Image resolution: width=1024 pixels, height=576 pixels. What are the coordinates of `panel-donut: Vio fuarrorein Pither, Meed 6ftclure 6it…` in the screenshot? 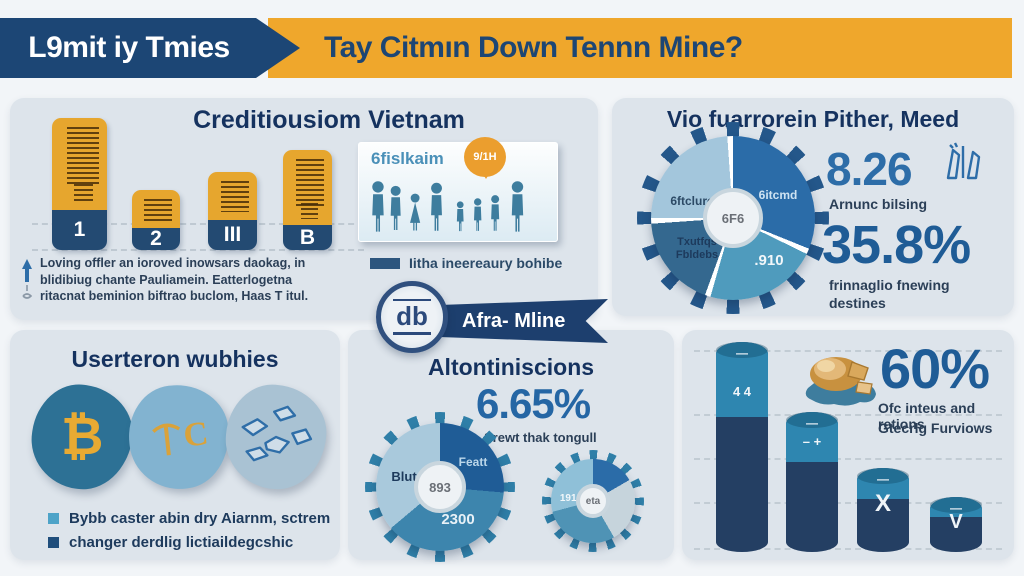 It's located at (813, 207).